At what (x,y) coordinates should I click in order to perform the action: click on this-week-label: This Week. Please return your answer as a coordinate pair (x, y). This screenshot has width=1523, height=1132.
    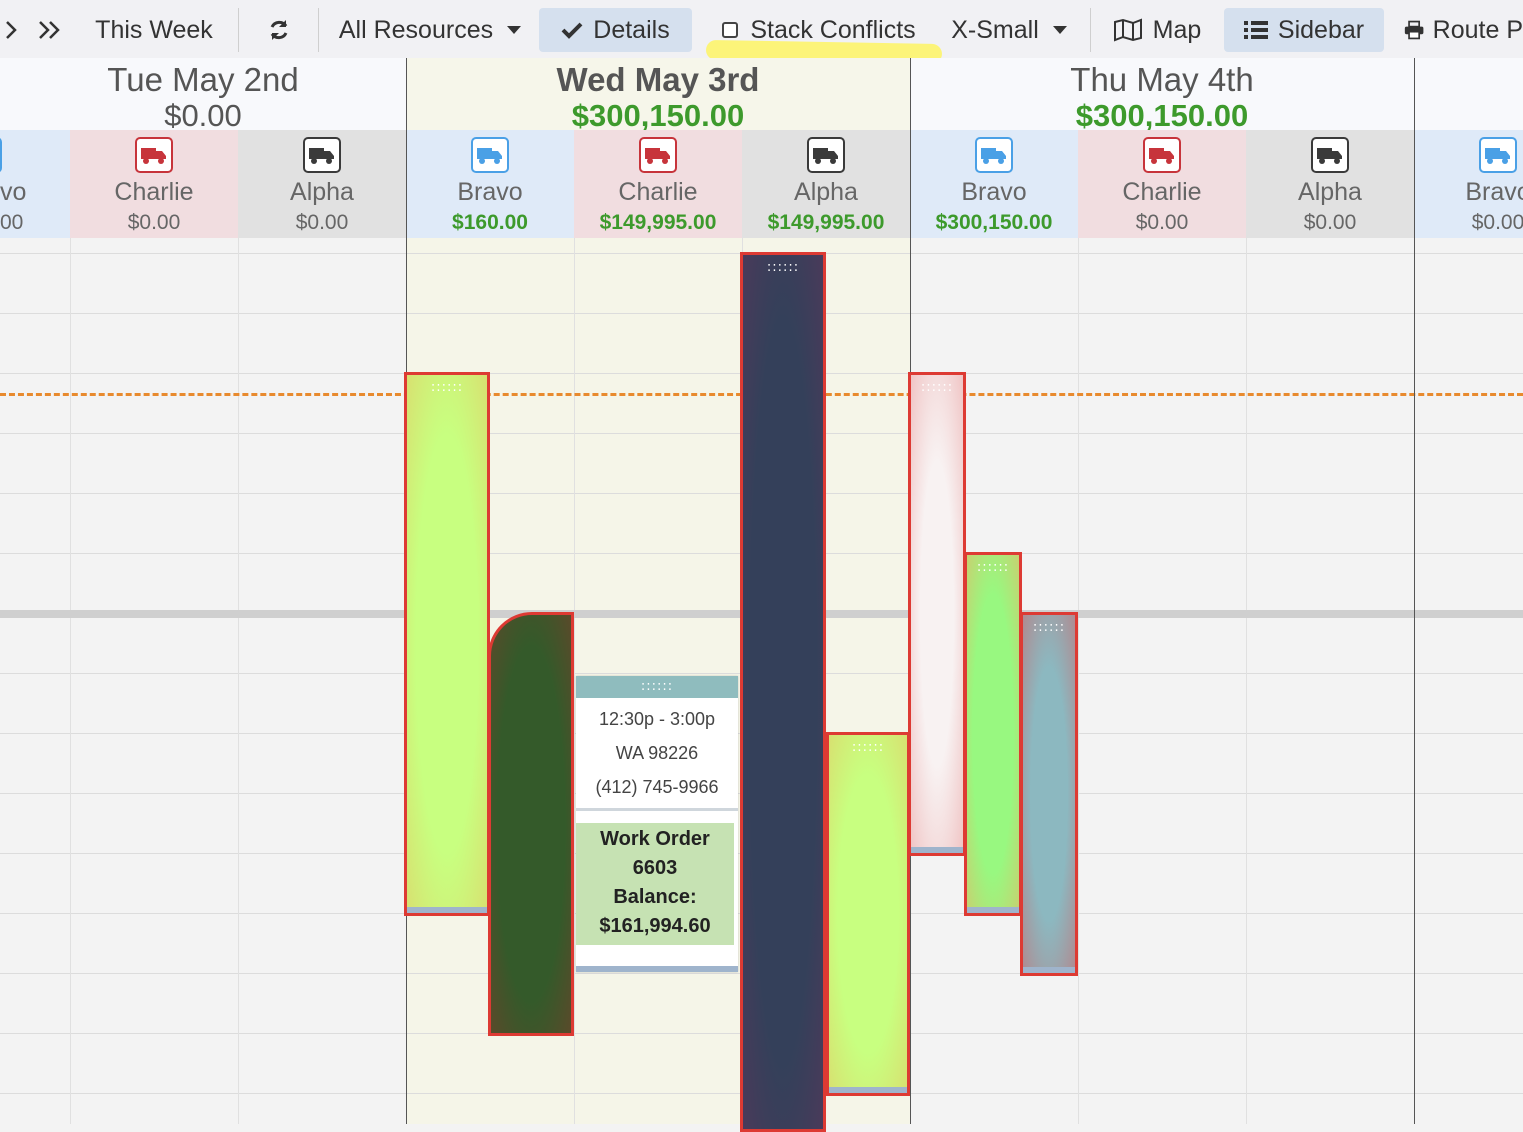
    Looking at the image, I should click on (154, 29).